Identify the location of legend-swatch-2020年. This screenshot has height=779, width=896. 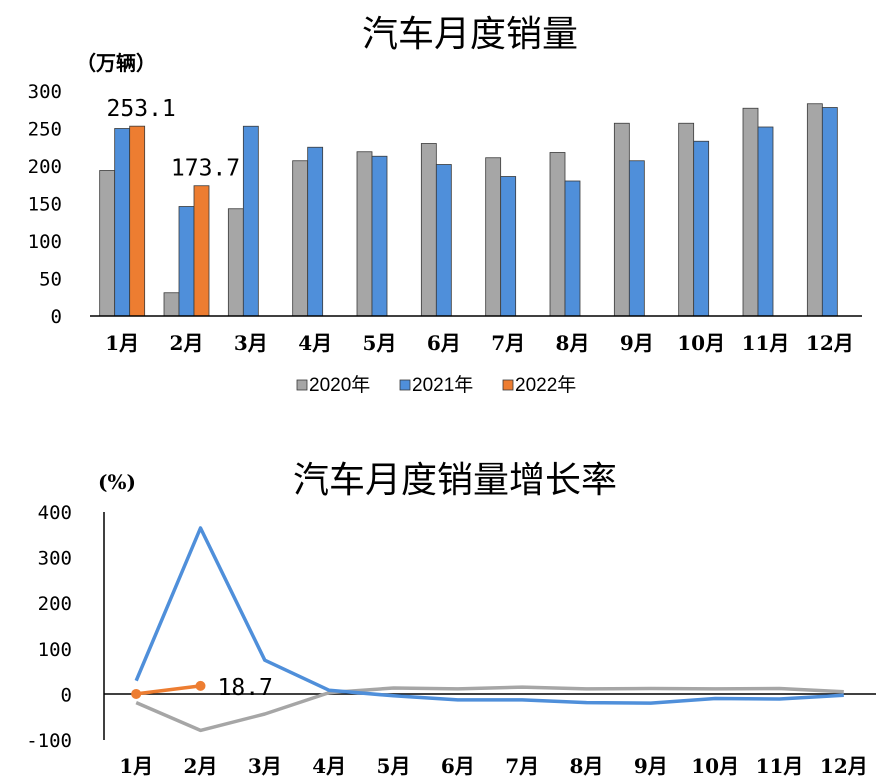
(302, 385).